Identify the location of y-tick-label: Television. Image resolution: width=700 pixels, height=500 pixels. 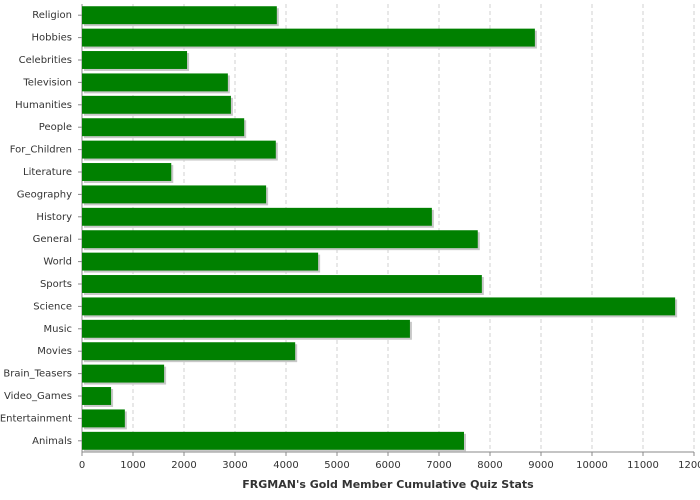
(47, 82).